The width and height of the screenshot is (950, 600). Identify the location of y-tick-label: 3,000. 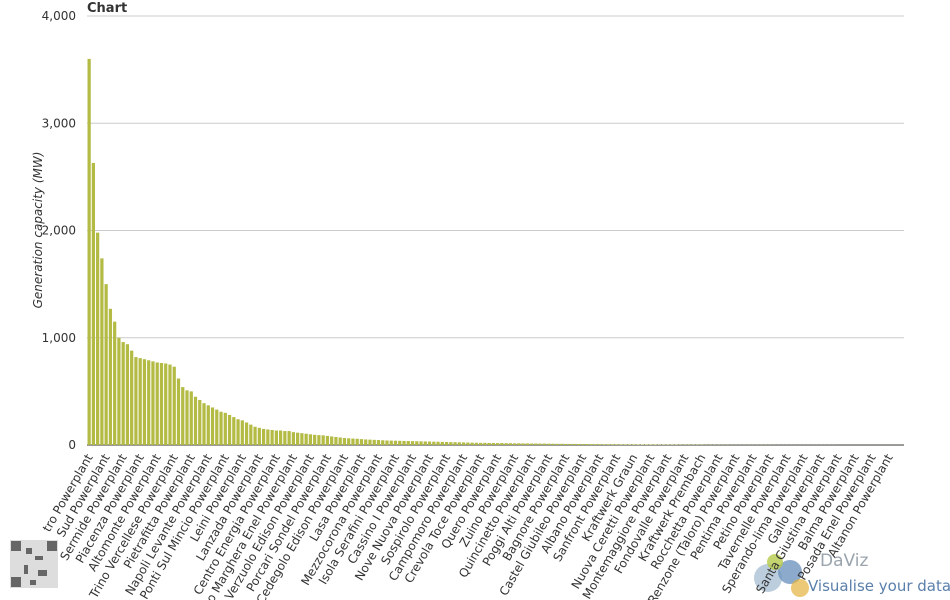
(59, 123).